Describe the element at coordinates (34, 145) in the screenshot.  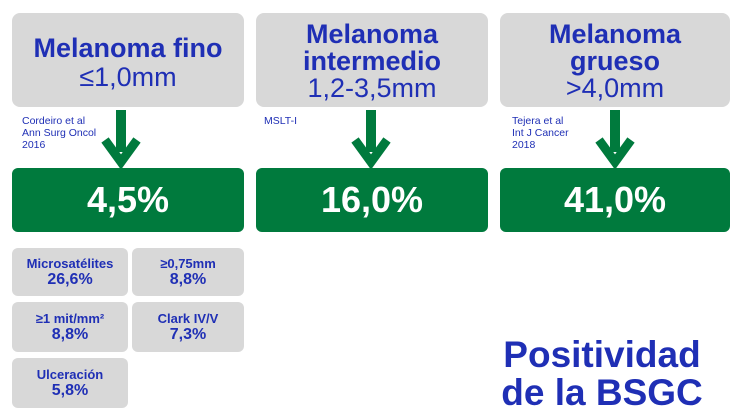
I see `citation-line: 2016` at that location.